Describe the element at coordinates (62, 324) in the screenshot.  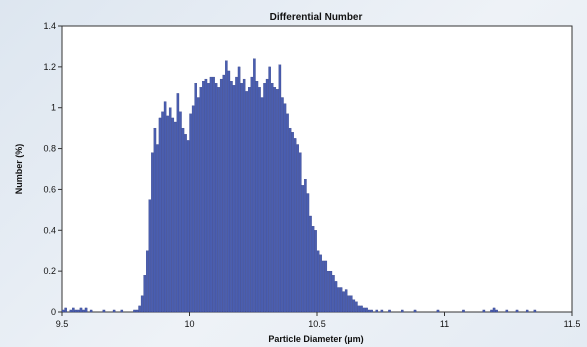
I see `x-tick-label: 9.5` at that location.